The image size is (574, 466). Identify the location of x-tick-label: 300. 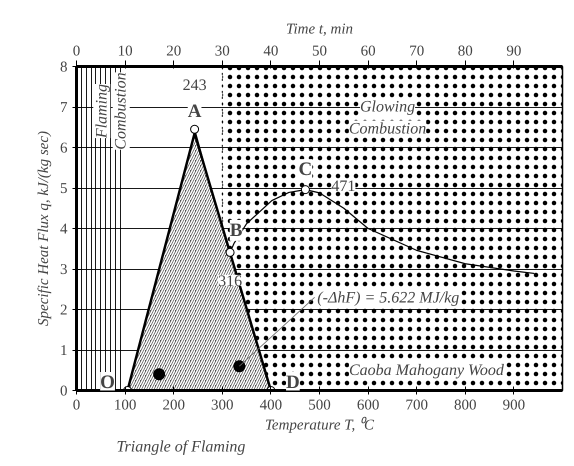
(222, 406).